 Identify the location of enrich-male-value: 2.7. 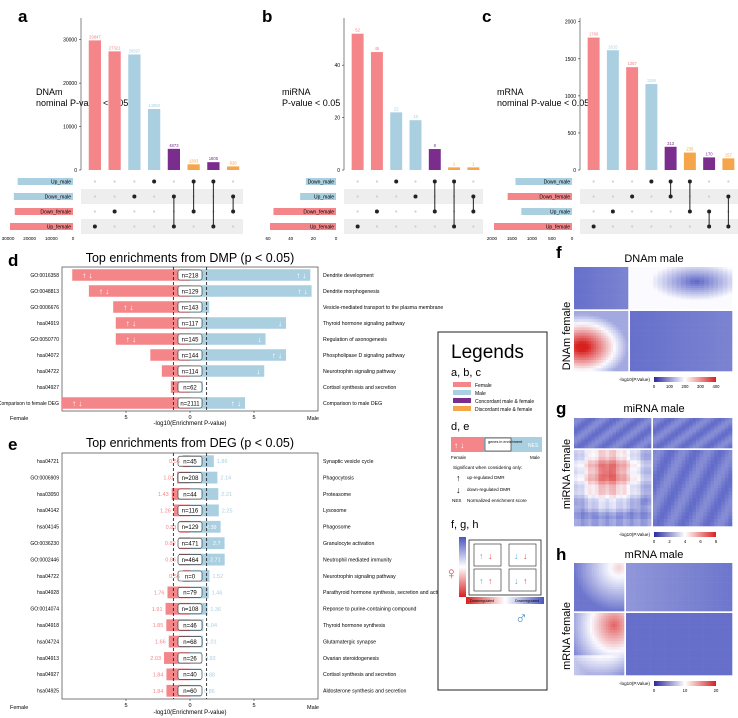
(217, 544).